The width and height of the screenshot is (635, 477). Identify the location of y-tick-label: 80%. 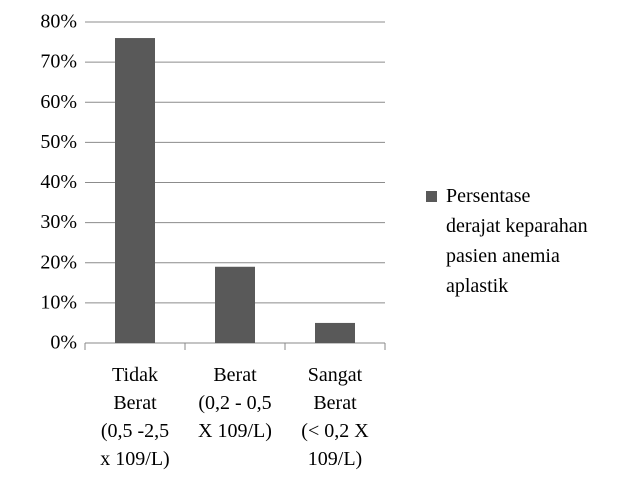
(58, 22).